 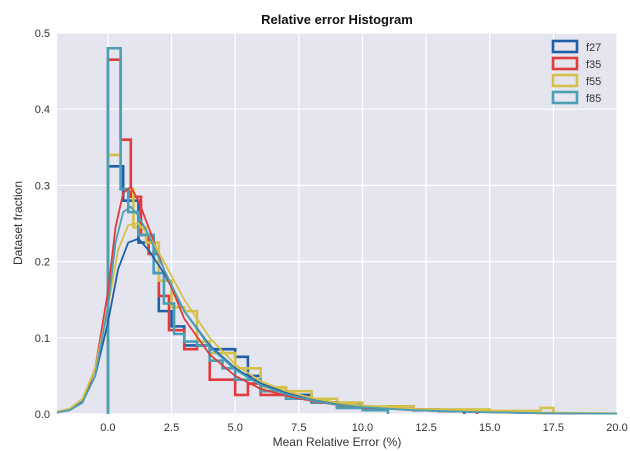 I want to click on x-tick-label: 15.0, so click(x=489, y=428).